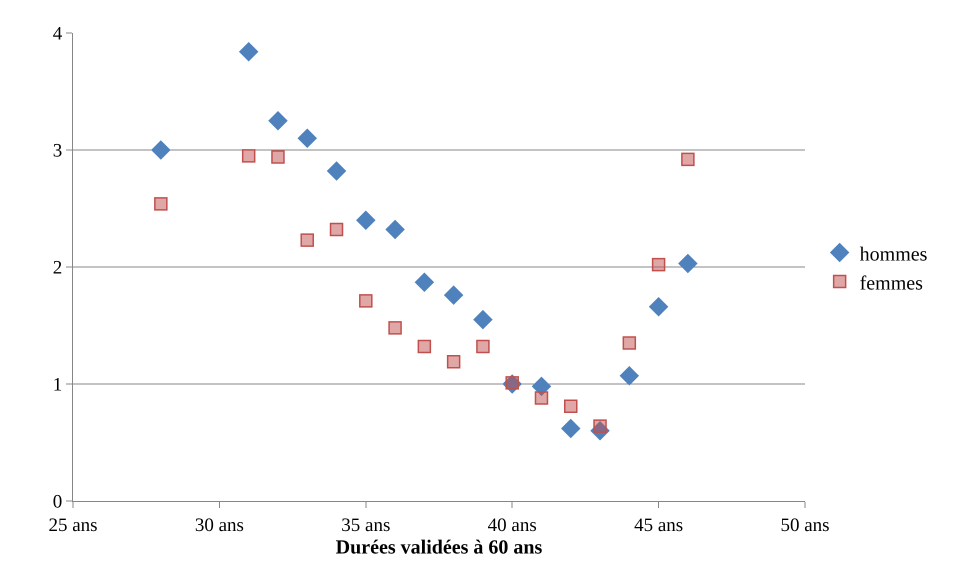 The width and height of the screenshot is (957, 580). I want to click on x-tick-label: 45 ans, so click(659, 525).